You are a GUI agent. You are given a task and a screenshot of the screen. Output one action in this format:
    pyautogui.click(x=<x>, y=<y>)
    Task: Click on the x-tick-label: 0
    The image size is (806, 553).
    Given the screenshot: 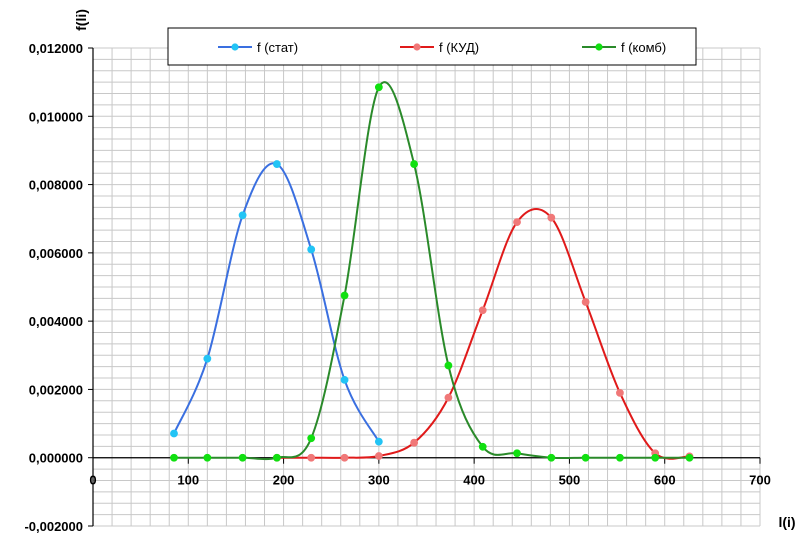 What is the action you would take?
    pyautogui.click(x=92, y=480)
    